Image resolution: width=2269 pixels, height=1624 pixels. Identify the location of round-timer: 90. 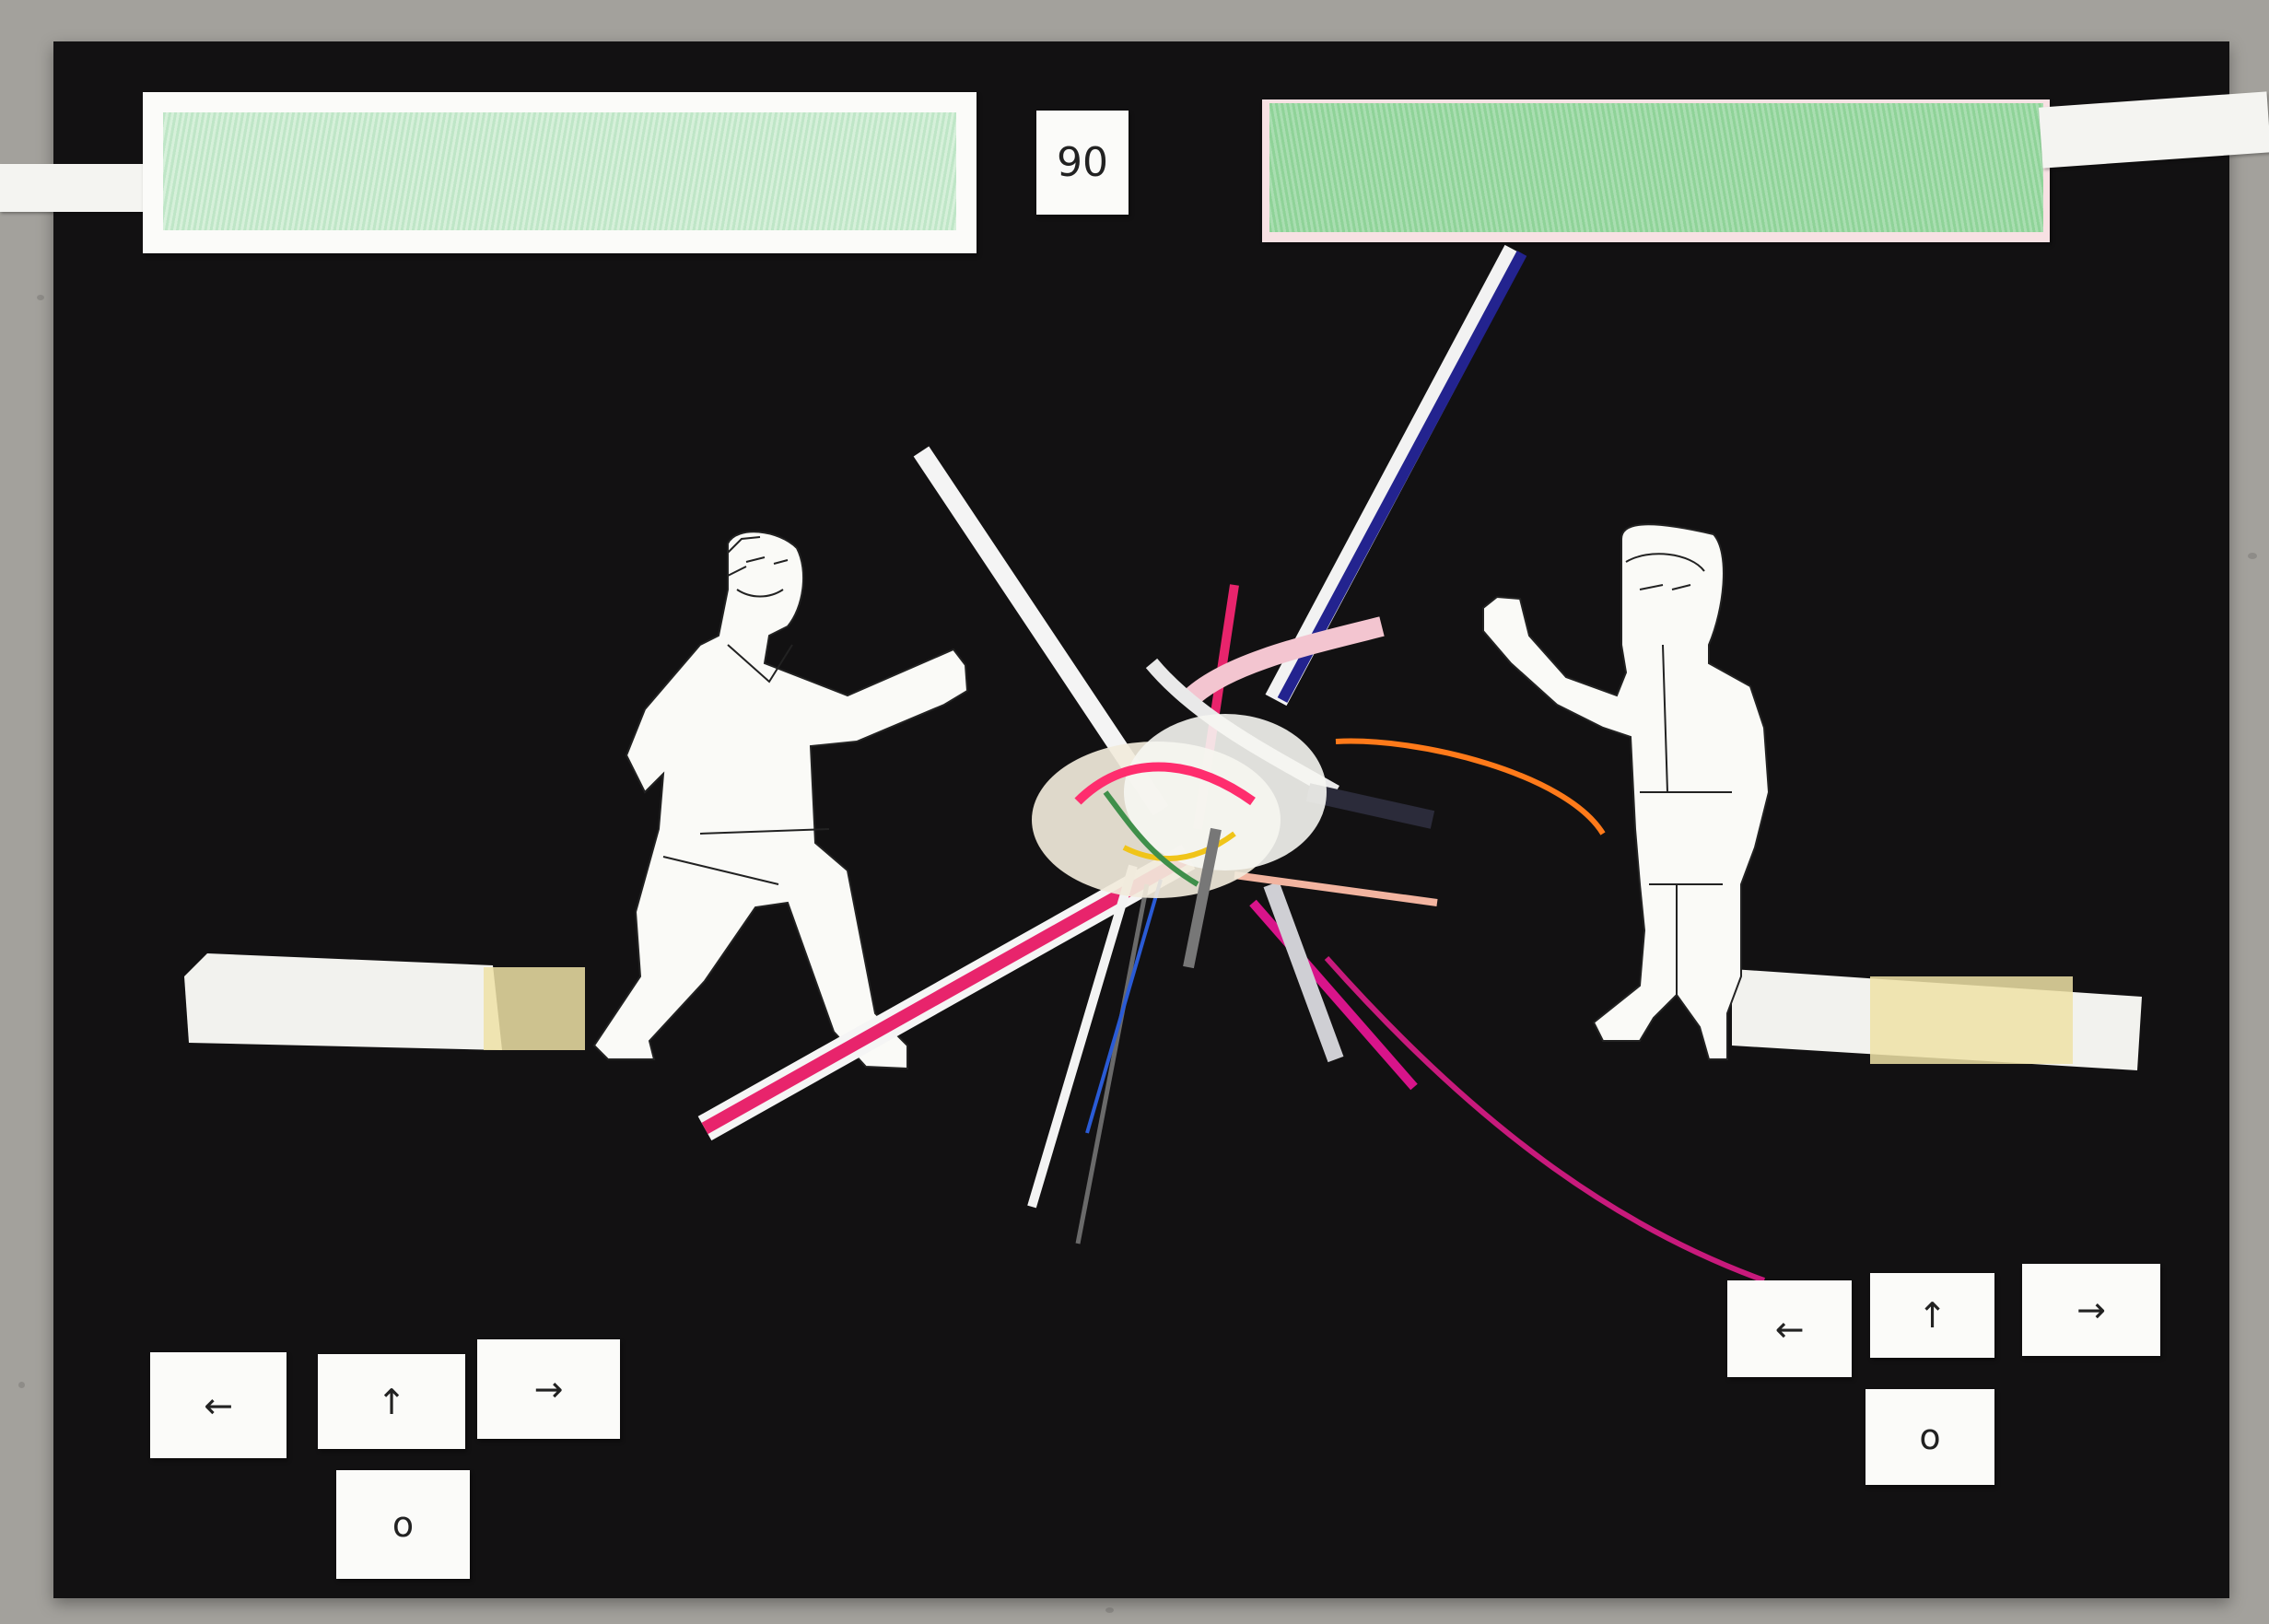
(1082, 163).